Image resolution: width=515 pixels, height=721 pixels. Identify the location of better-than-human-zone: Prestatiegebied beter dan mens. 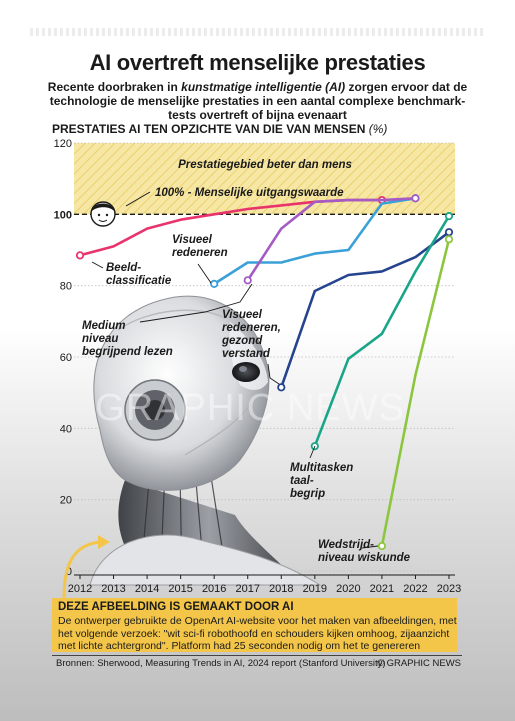
(264, 179).